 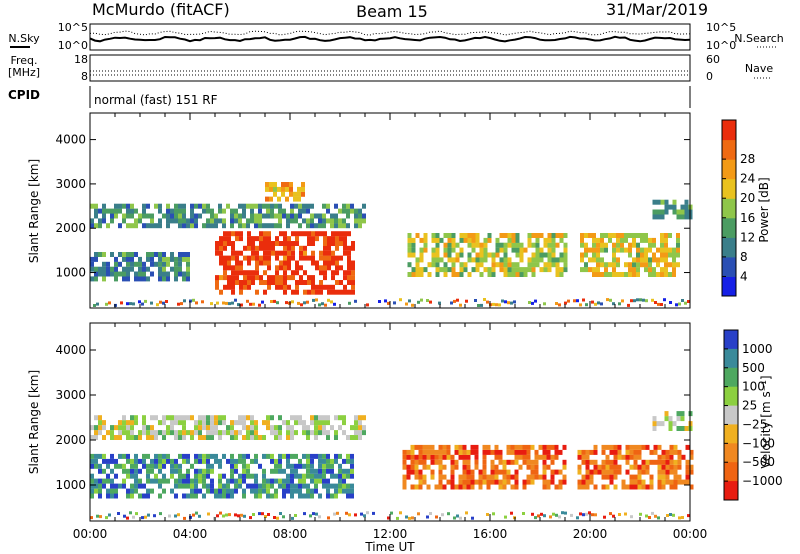 I want to click on station-title: McMurdo (fitACF), so click(x=161, y=9).